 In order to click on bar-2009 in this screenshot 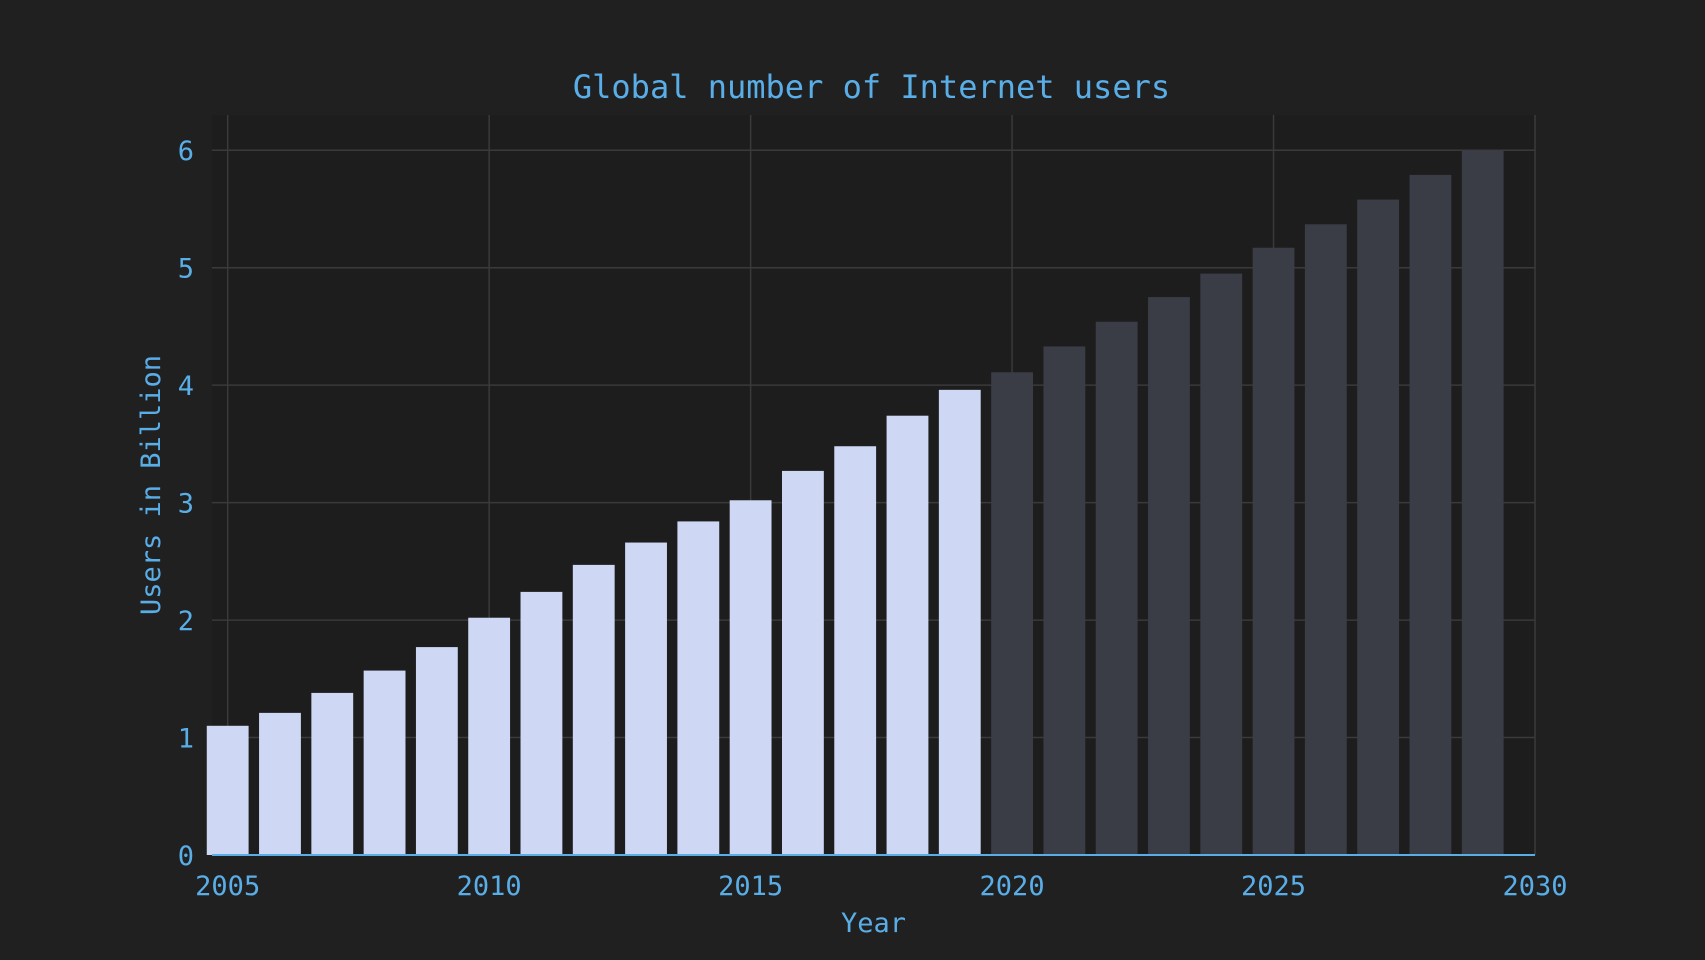, I will do `click(436, 751)`.